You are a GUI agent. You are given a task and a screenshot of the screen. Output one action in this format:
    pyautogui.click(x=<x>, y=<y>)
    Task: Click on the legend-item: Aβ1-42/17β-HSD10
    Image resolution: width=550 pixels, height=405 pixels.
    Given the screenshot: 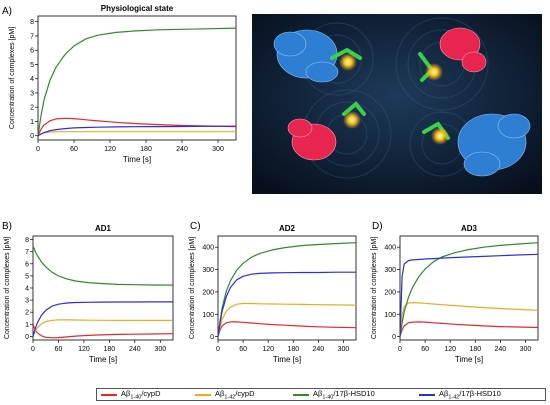 What is the action you would take?
    pyautogui.click(x=460, y=394)
    